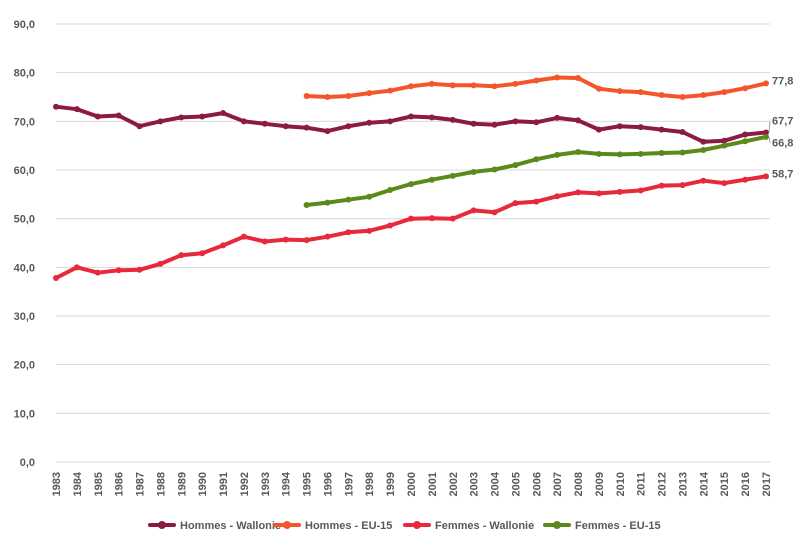  What do you see at coordinates (141, 484) in the screenshot?
I see `x-tick-label: 1987` at bounding box center [141, 484].